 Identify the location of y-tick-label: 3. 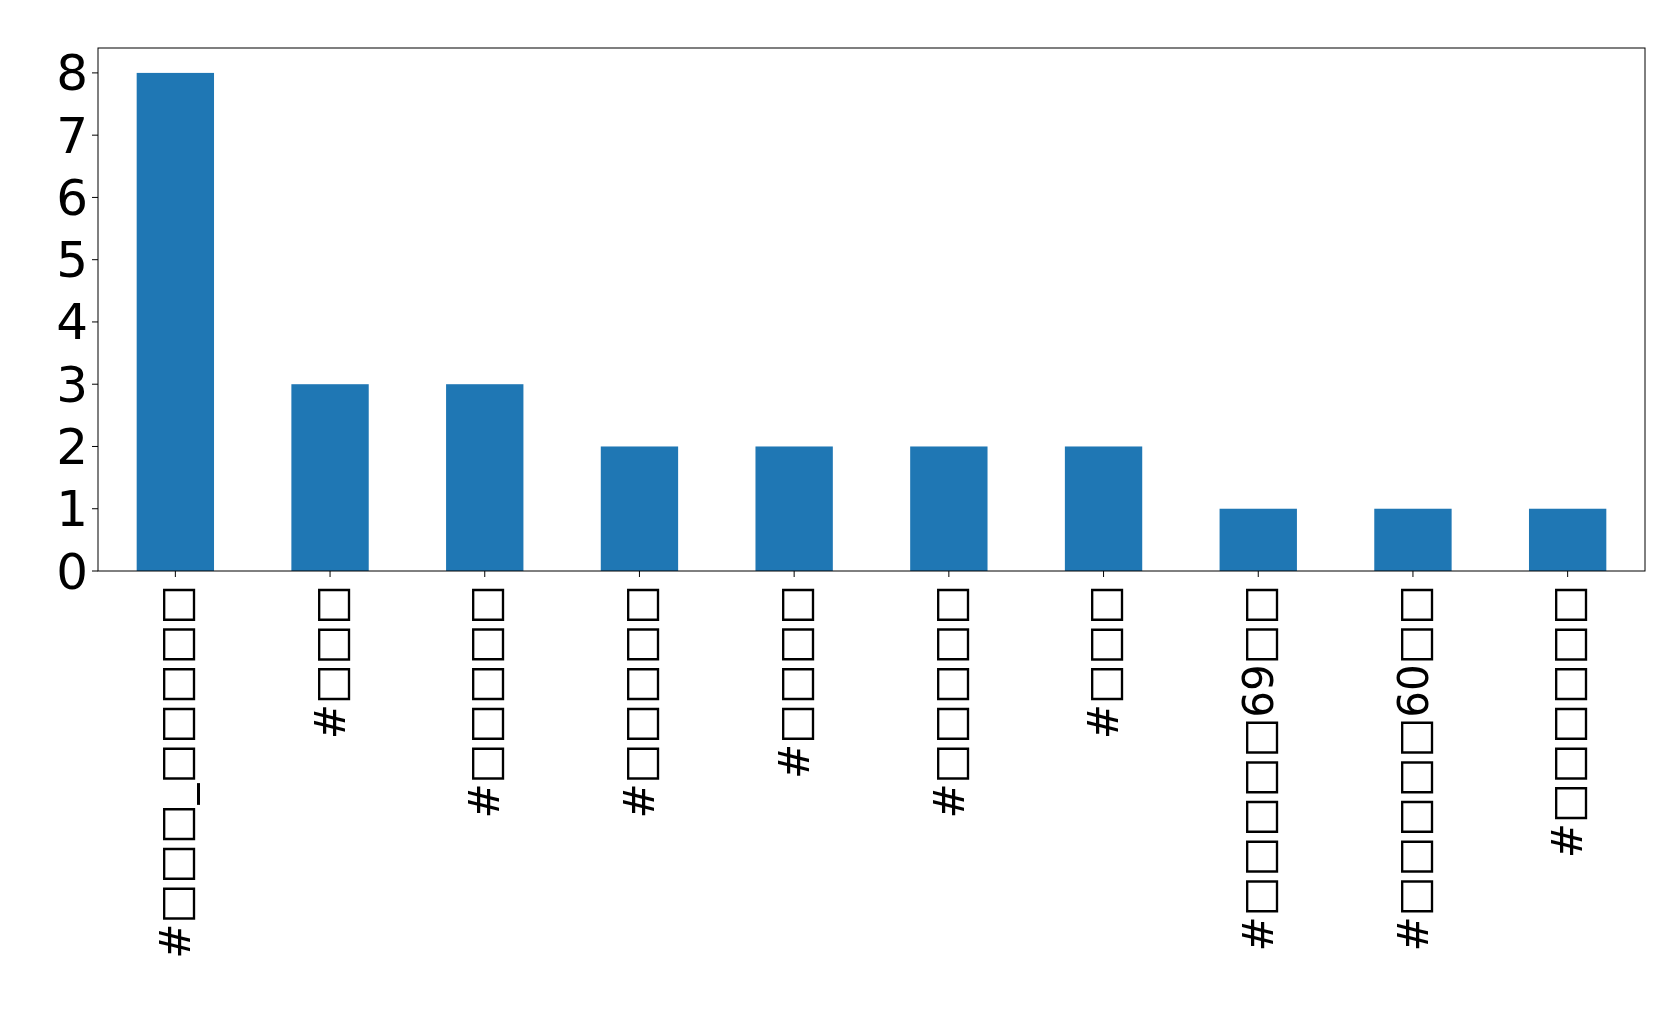
(72, 384).